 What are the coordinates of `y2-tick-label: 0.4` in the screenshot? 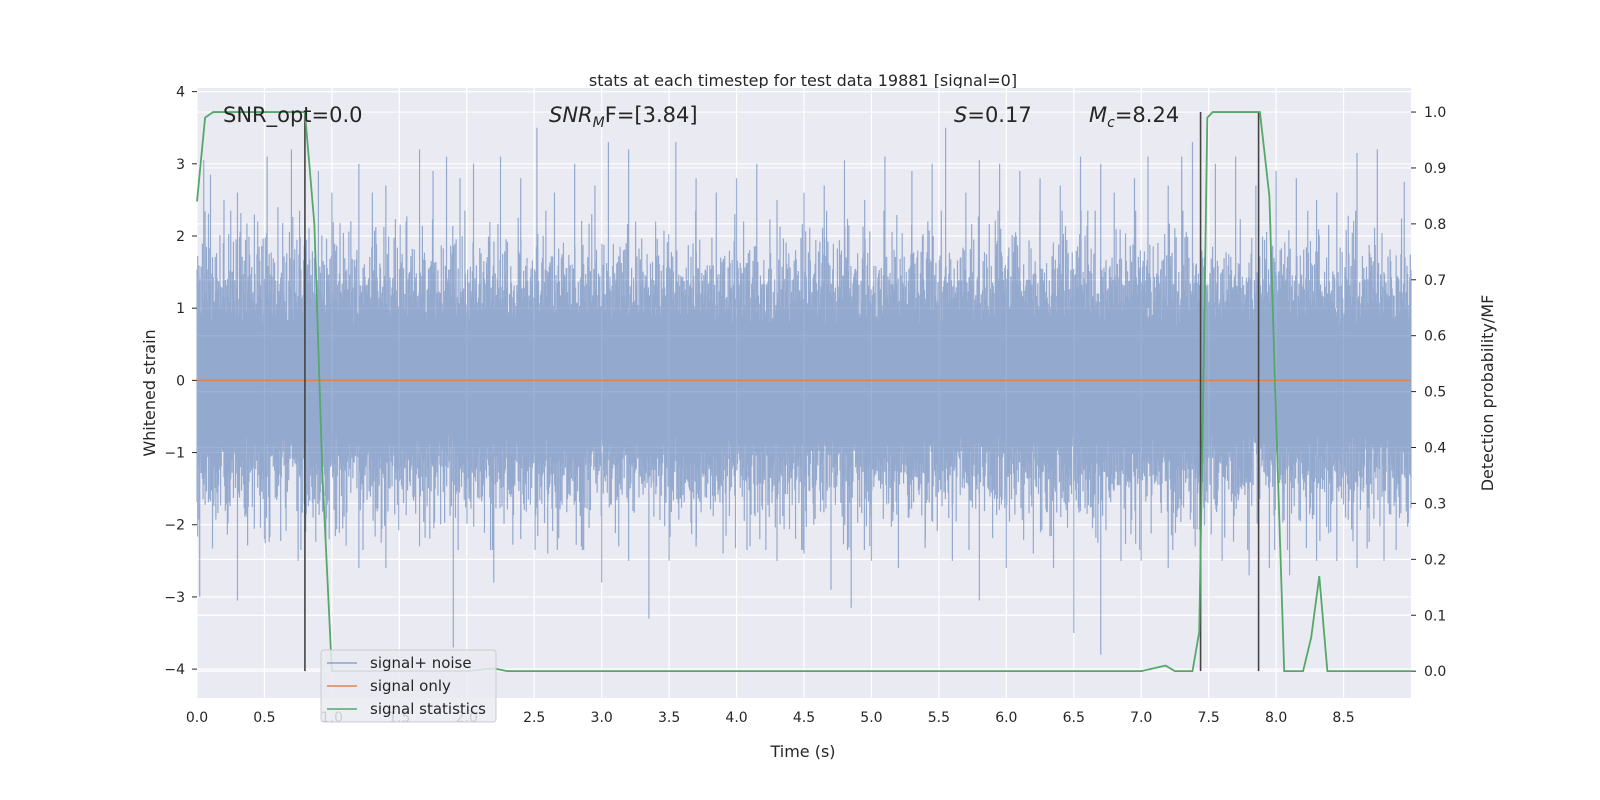 It's located at (1435, 449).